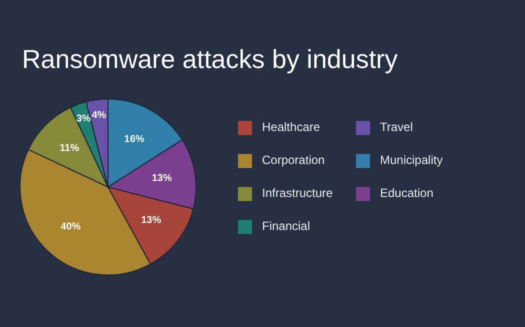 The width and height of the screenshot is (525, 327). Describe the element at coordinates (70, 226) in the screenshot. I see `data-label: 40%` at that location.